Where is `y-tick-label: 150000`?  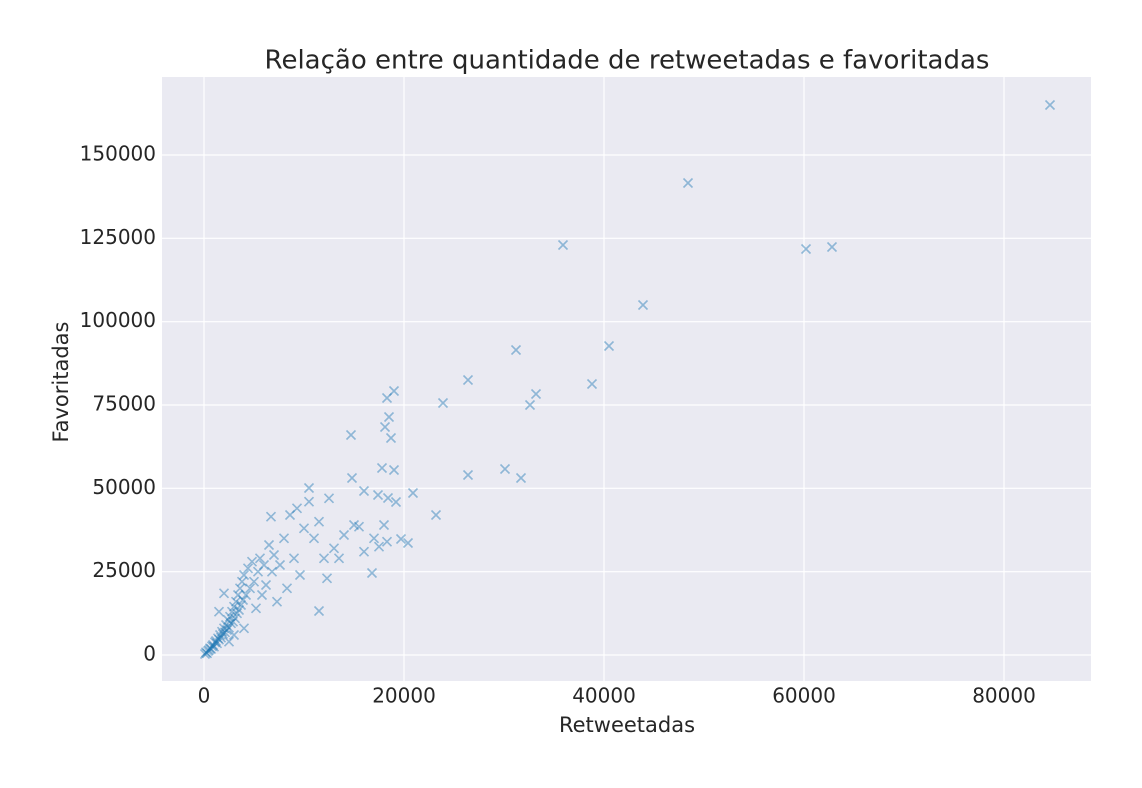 y-tick-label: 150000 is located at coordinates (118, 154).